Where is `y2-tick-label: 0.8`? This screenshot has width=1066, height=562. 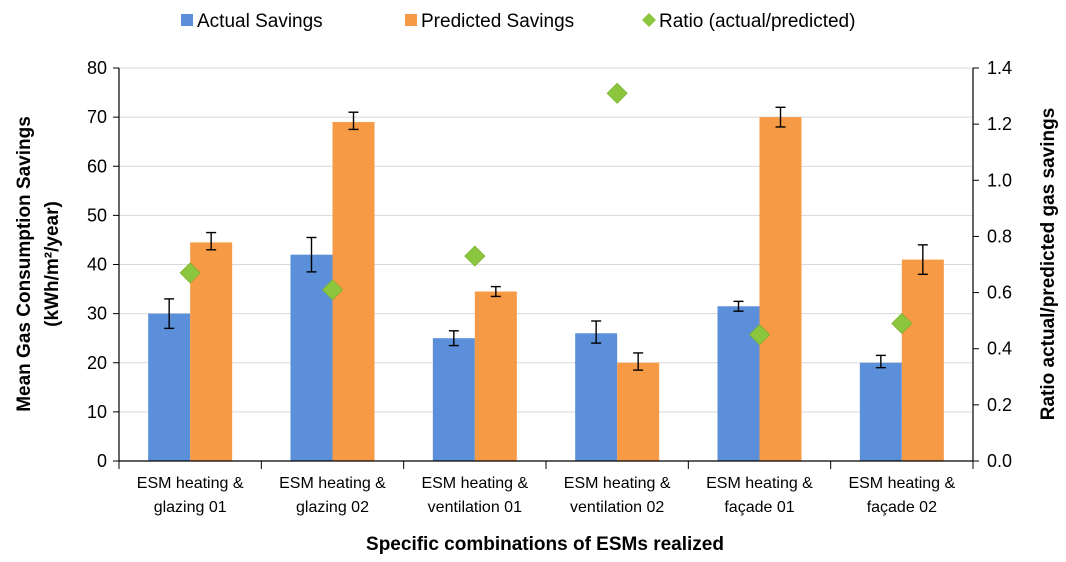 y2-tick-label: 0.8 is located at coordinates (999, 236).